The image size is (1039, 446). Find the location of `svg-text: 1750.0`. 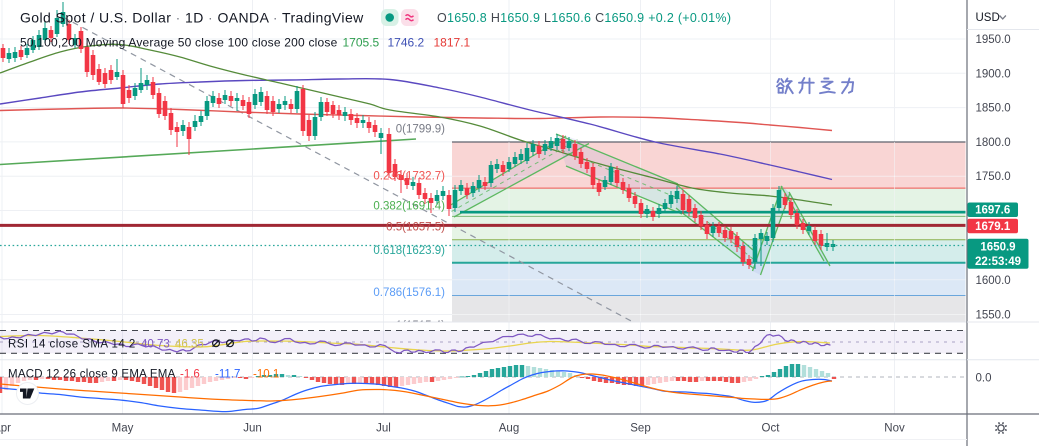

svg-text: 1750.0 is located at coordinates (993, 177).